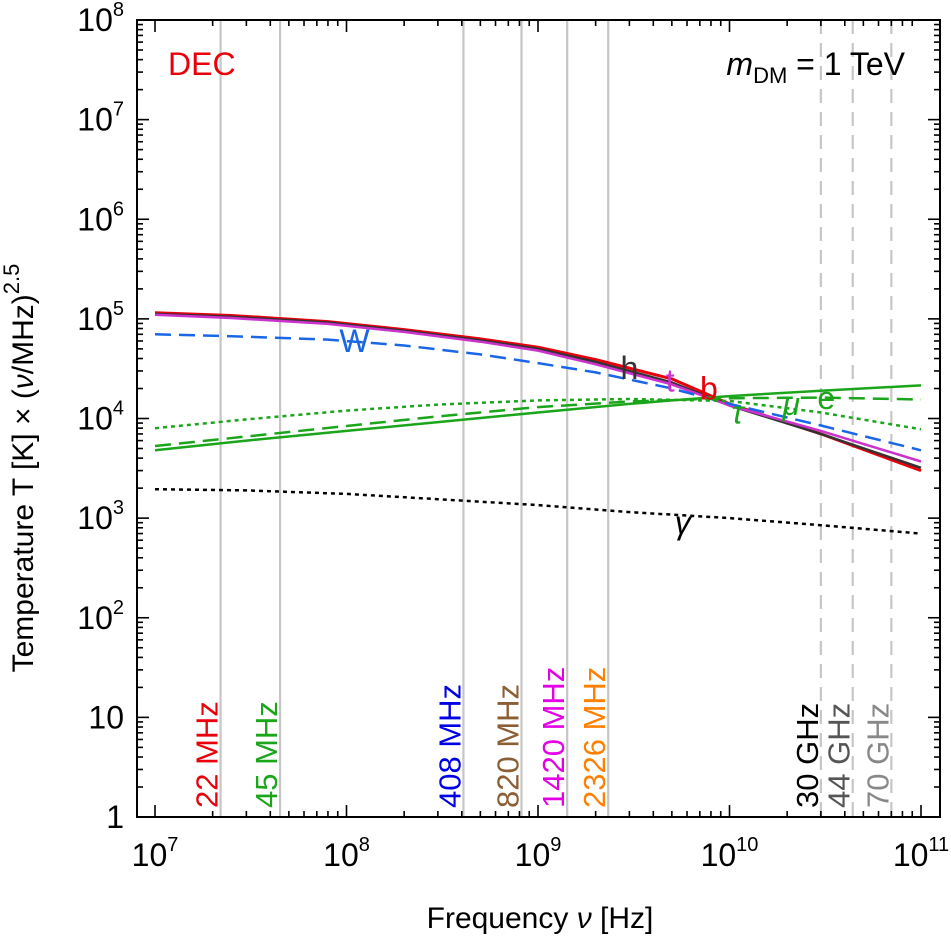 The width and height of the screenshot is (951, 941). I want to click on x-tick-label: 10¹¹, so click(921, 853).